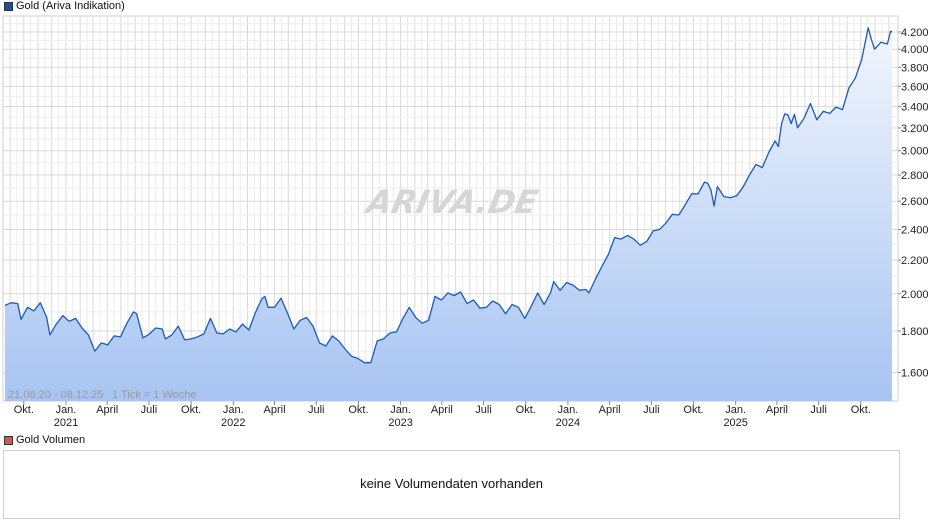  What do you see at coordinates (915, 129) in the screenshot?
I see `y-tick-label: 3.200` at bounding box center [915, 129].